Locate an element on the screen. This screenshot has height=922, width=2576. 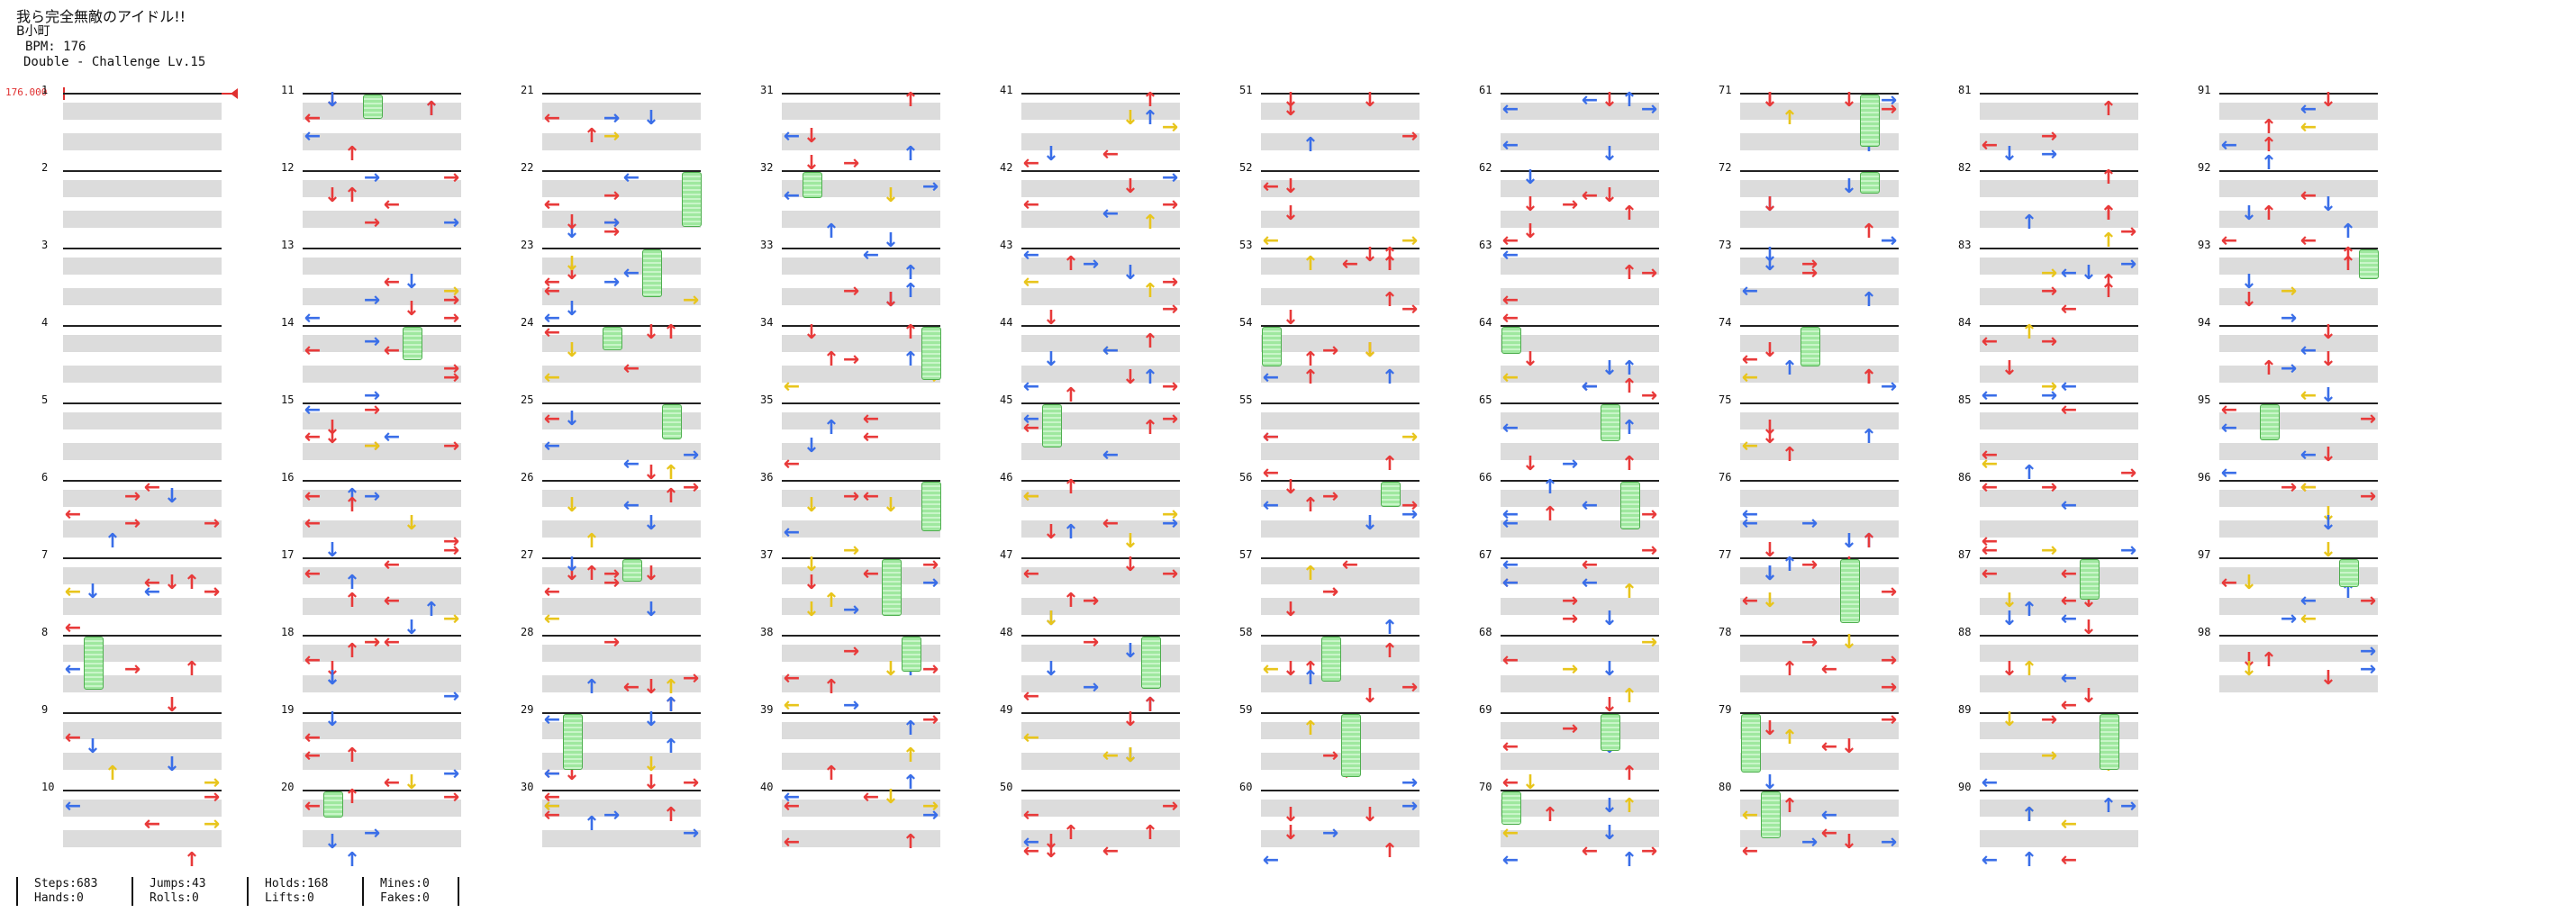
measure: 47 → ← → ↓ → ↓ ↓ ↑ is located at coordinates (1090, 588).